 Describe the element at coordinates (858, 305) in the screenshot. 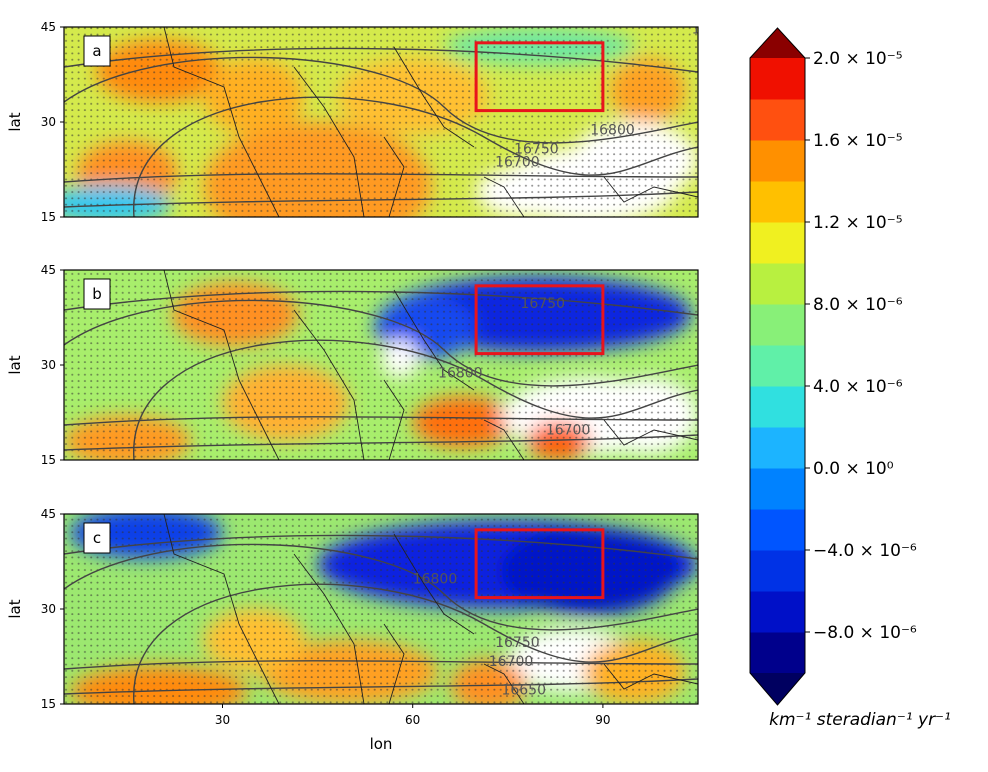

I see `colorbar-tick-label: 8.0 × 10⁻⁶` at that location.